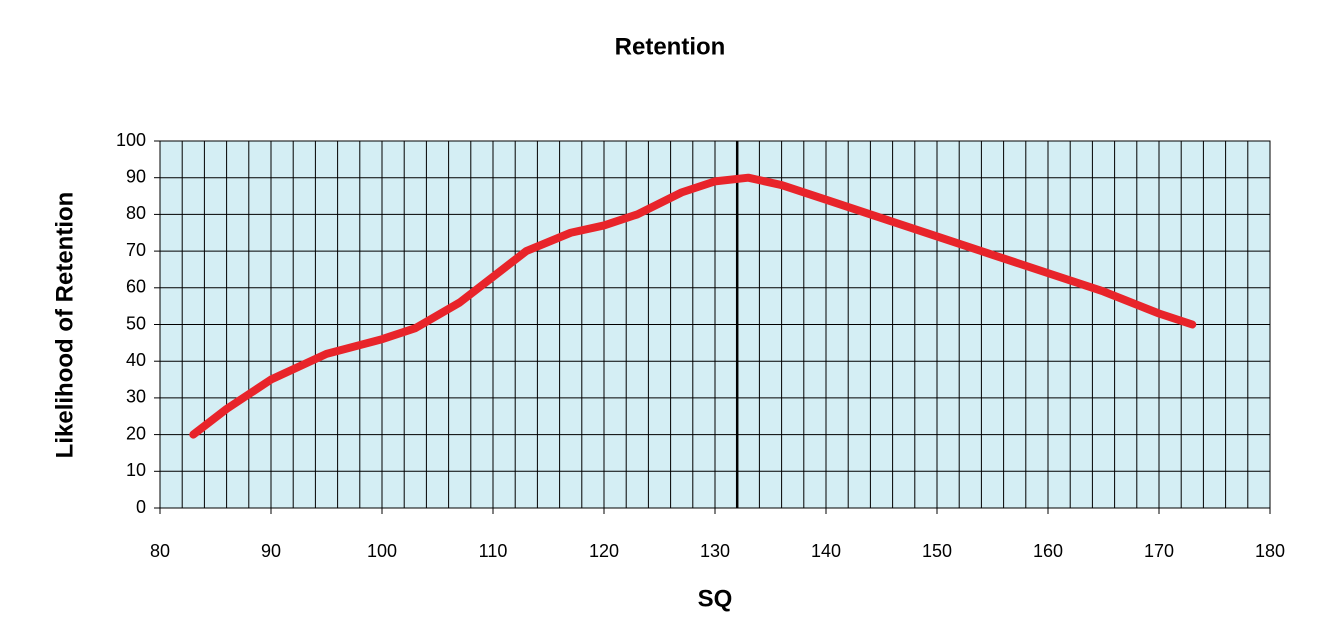  What do you see at coordinates (604, 551) in the screenshot?
I see `x-tick-label: 120` at bounding box center [604, 551].